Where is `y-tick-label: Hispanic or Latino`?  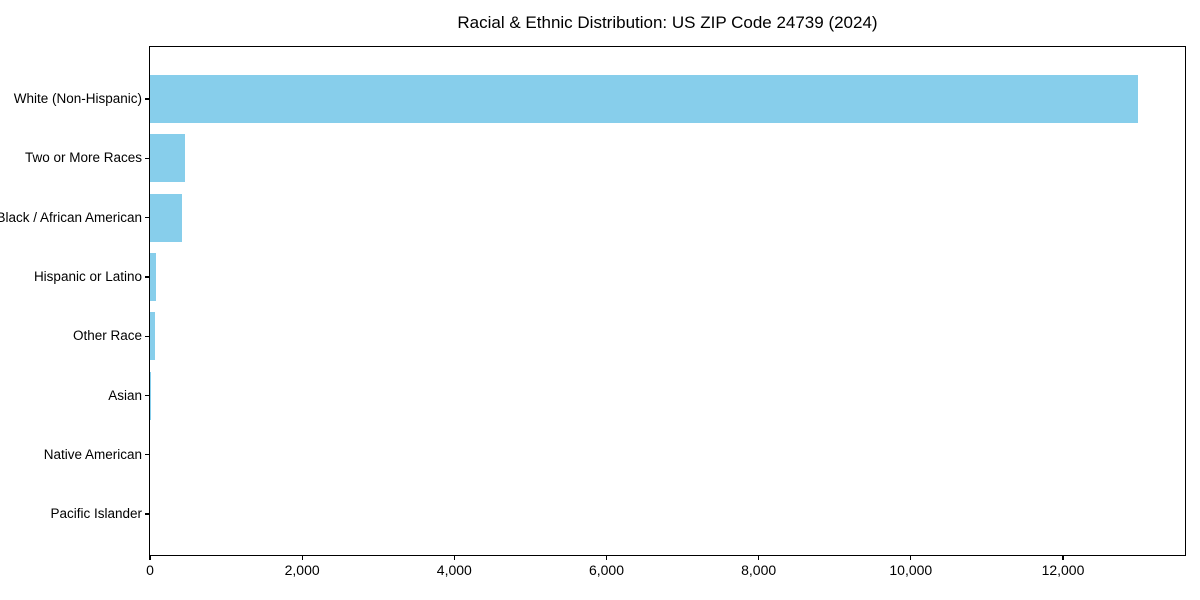 y-tick-label: Hispanic or Latino is located at coordinates (87, 276).